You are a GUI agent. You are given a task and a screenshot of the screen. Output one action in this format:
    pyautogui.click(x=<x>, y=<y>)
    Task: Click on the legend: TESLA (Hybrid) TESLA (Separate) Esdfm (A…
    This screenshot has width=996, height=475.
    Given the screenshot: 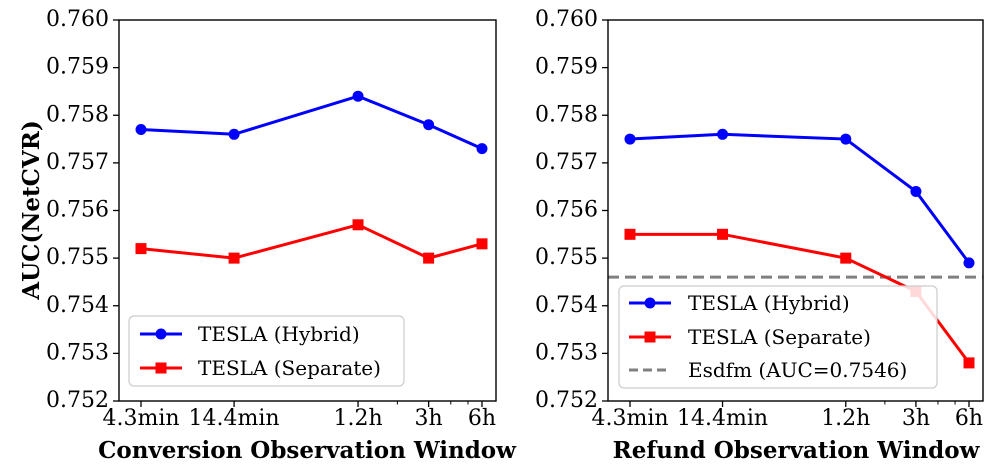 What is the action you would take?
    pyautogui.click(x=778, y=337)
    